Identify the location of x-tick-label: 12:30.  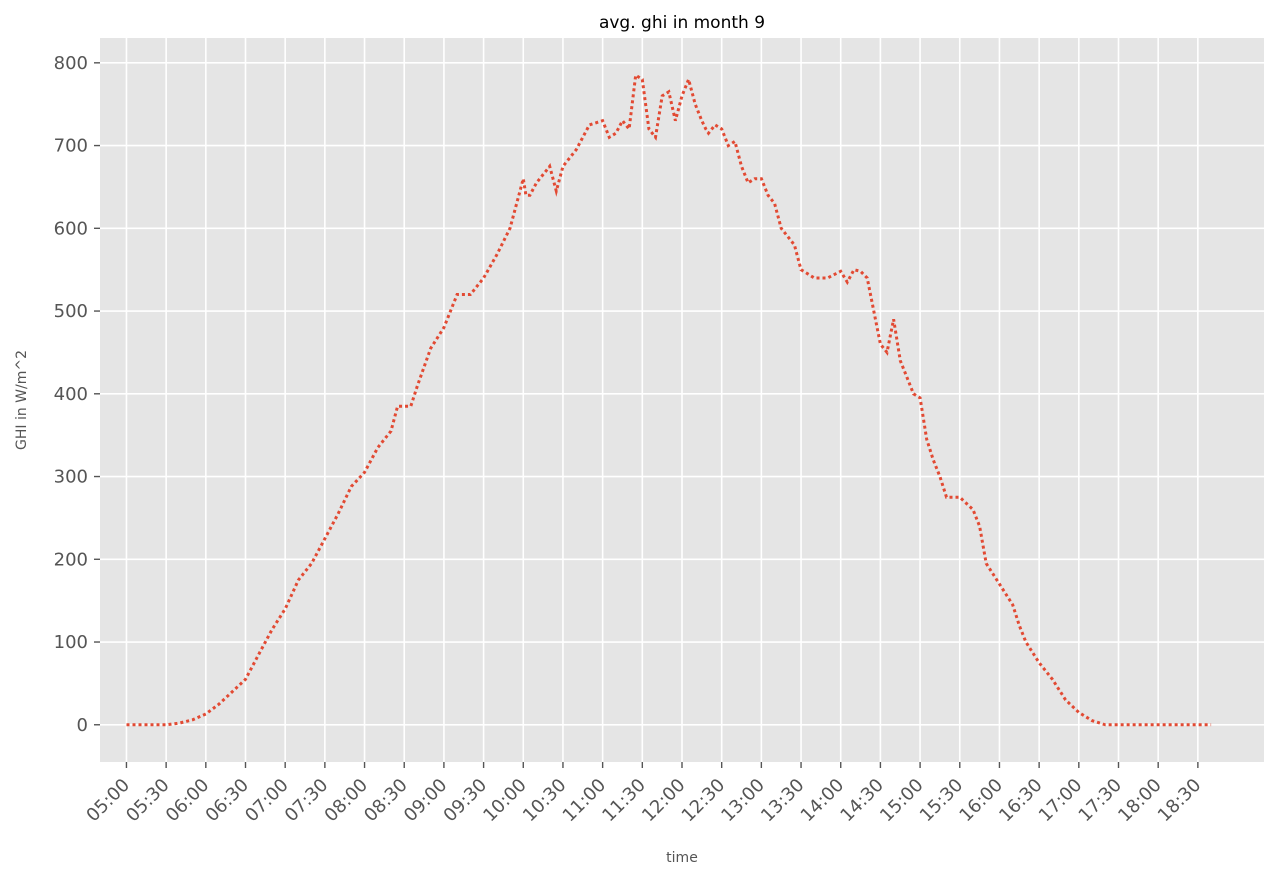
(704, 801).